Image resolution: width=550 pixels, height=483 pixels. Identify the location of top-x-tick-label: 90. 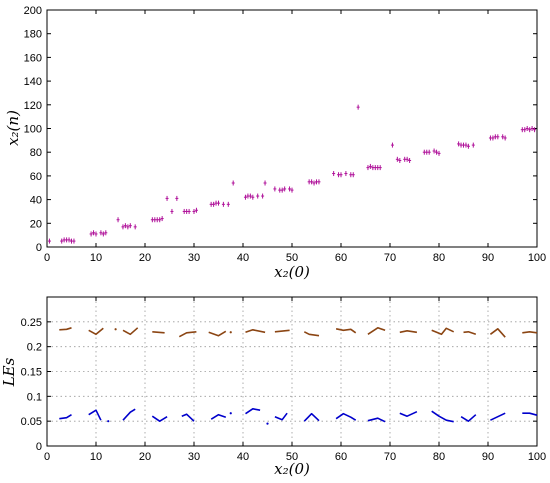
(488, 258).